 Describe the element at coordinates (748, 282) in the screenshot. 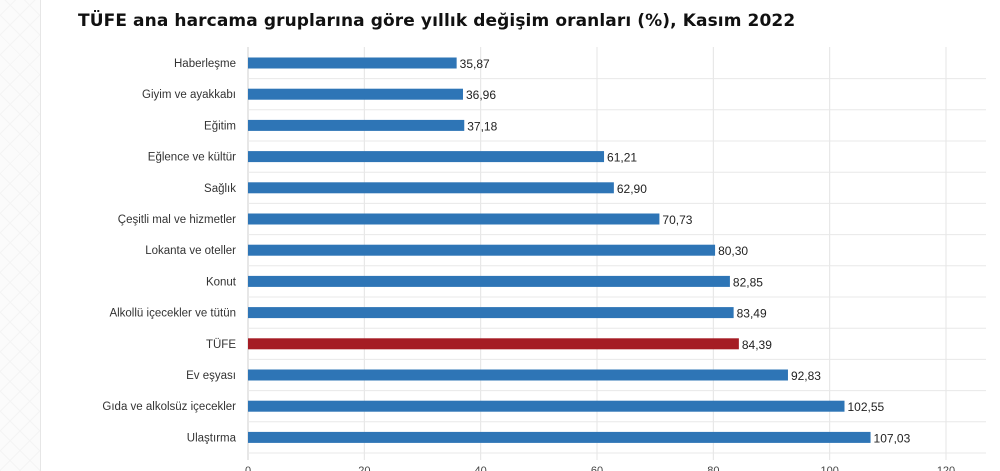

I see `data-label: 82,85` at that location.